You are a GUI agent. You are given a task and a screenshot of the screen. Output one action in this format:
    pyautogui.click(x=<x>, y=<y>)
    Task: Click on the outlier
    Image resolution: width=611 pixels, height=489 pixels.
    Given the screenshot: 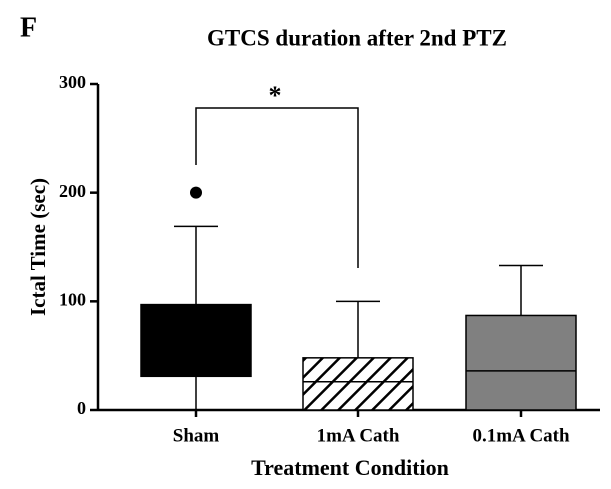 What is the action you would take?
    pyautogui.click(x=196, y=192)
    